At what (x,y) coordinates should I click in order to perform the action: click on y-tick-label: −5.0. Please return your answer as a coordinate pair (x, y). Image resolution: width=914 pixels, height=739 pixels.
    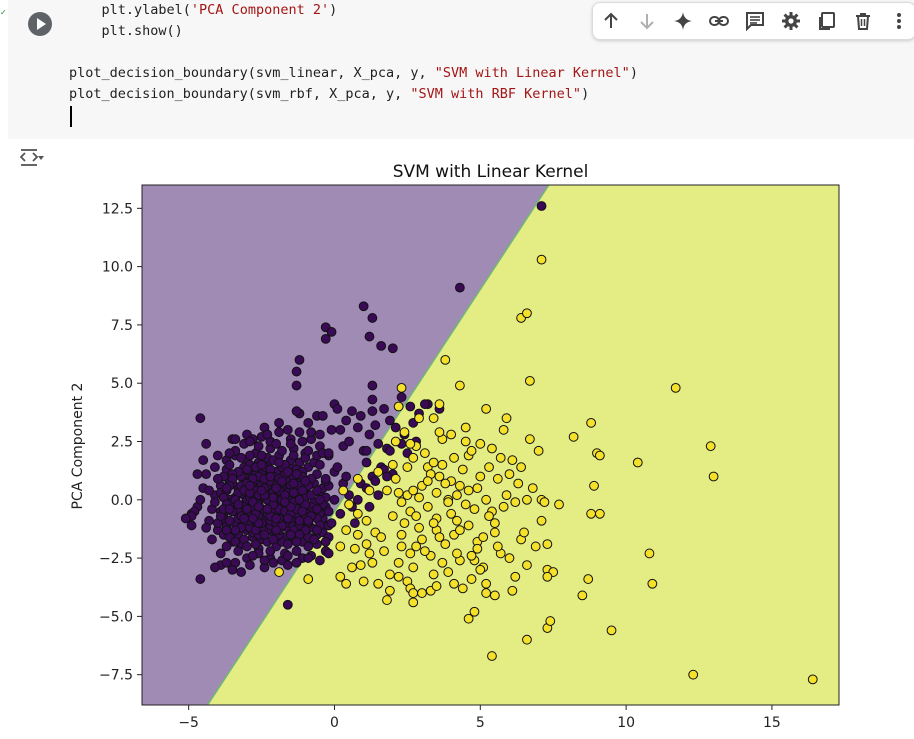
    Looking at the image, I should click on (116, 617).